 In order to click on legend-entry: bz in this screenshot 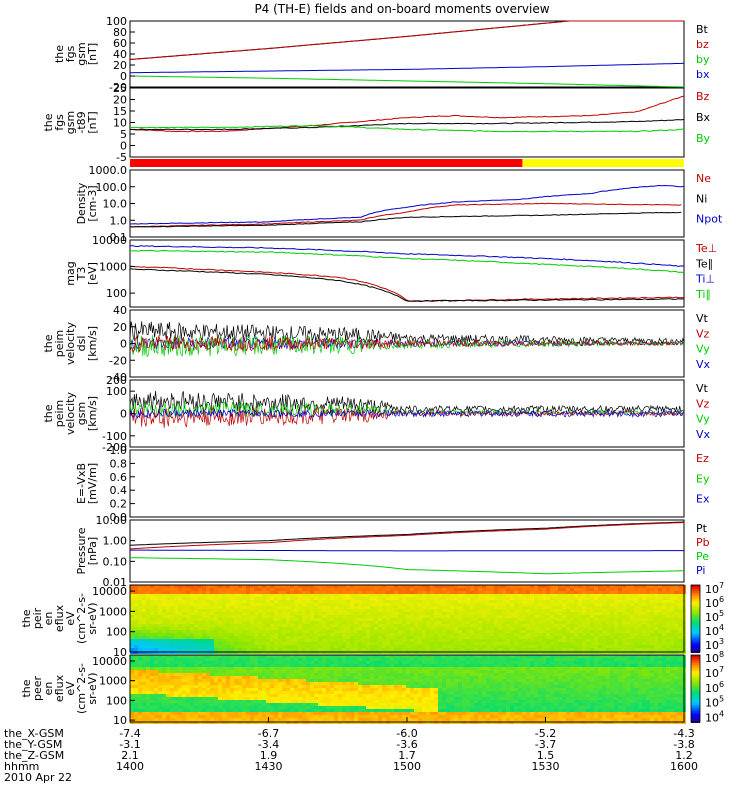, I will do `click(702, 44)`.